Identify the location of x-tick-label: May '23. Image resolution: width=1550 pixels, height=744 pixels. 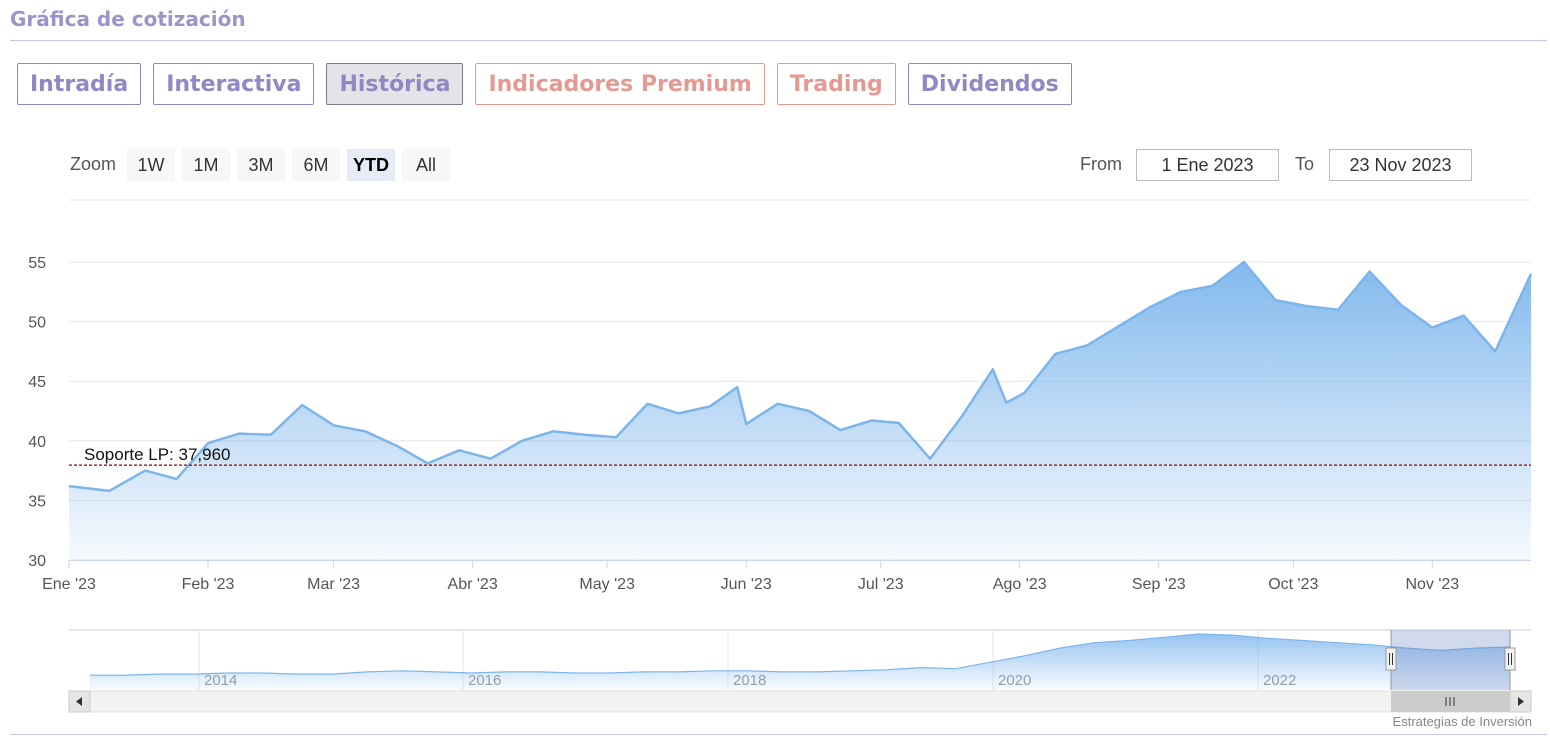
(607, 584).